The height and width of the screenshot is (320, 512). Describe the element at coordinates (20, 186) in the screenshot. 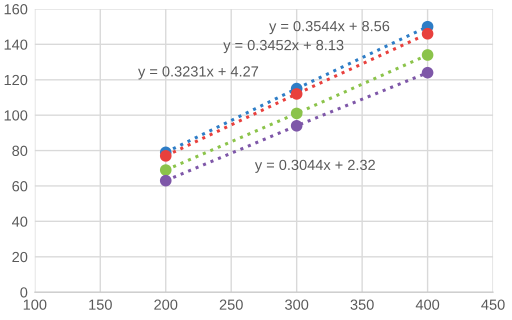

I see `y-tick-label: 60` at that location.